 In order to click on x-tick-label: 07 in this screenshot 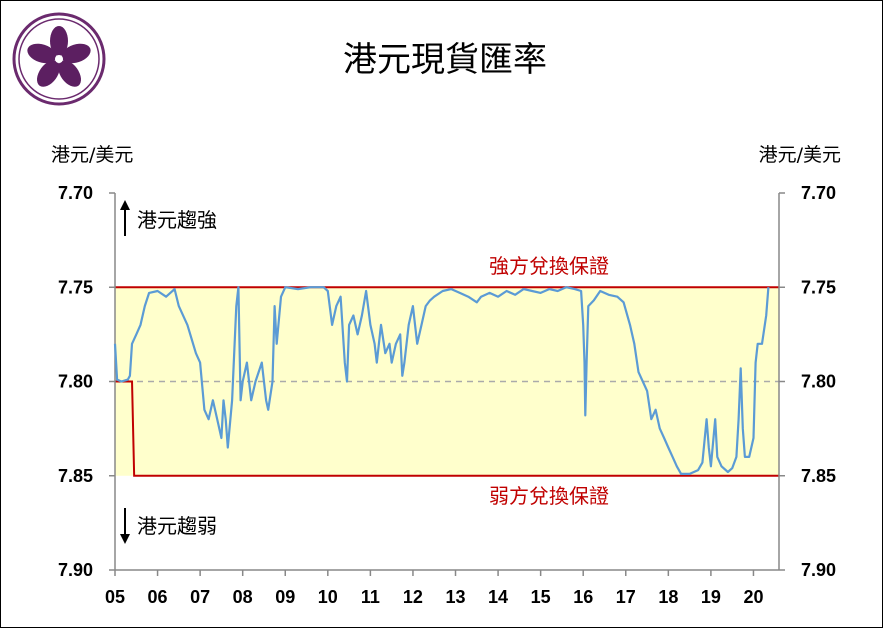, I will do `click(200, 597)`.